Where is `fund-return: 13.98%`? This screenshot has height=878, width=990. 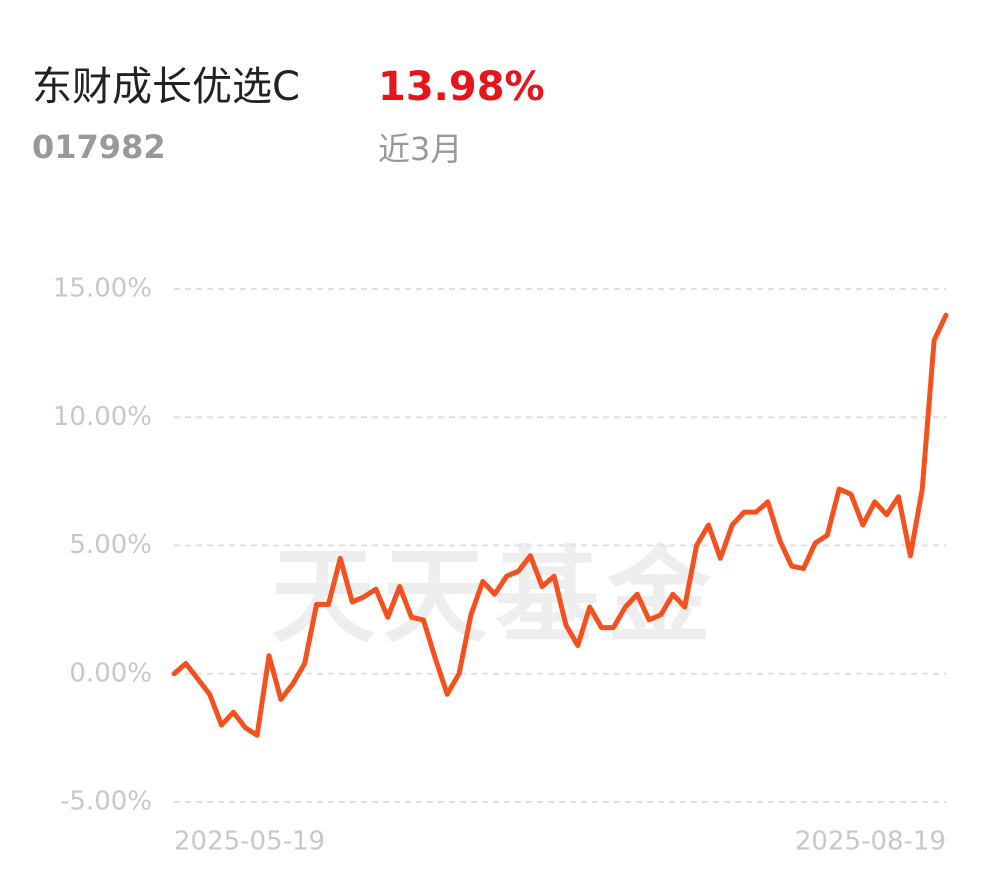
fund-return: 13.98% is located at coordinates (461, 87).